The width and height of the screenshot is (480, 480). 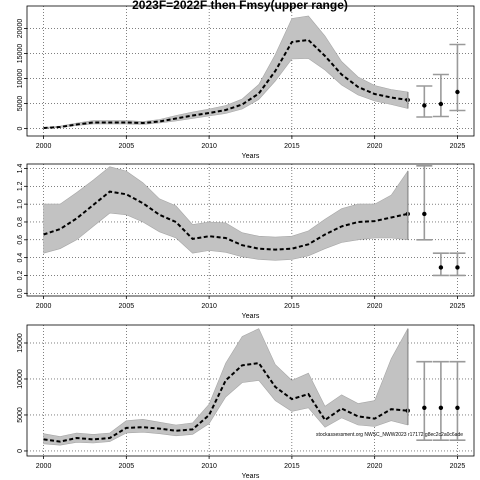 What do you see at coordinates (20, 29) in the screenshot?
I see `y-tick-label: 20000` at bounding box center [20, 29].